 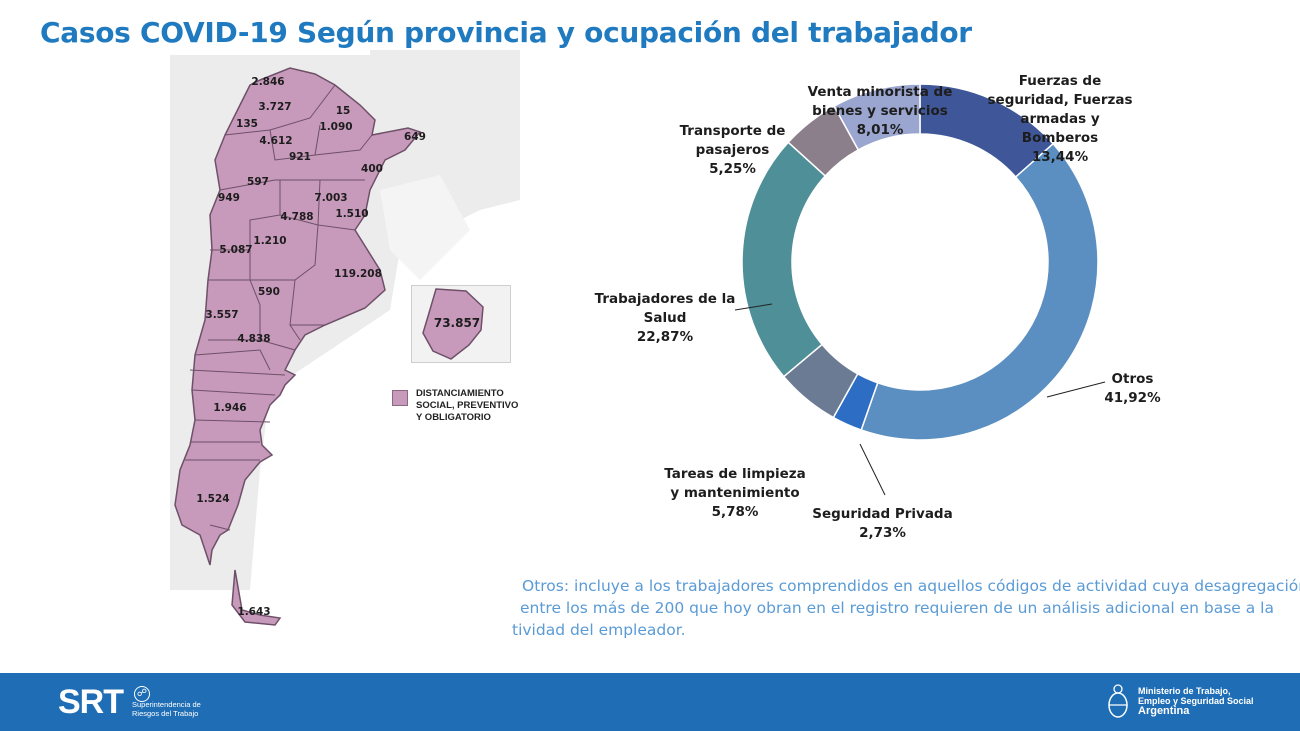 I want to click on inset-map: 73.857, so click(x=461, y=324).